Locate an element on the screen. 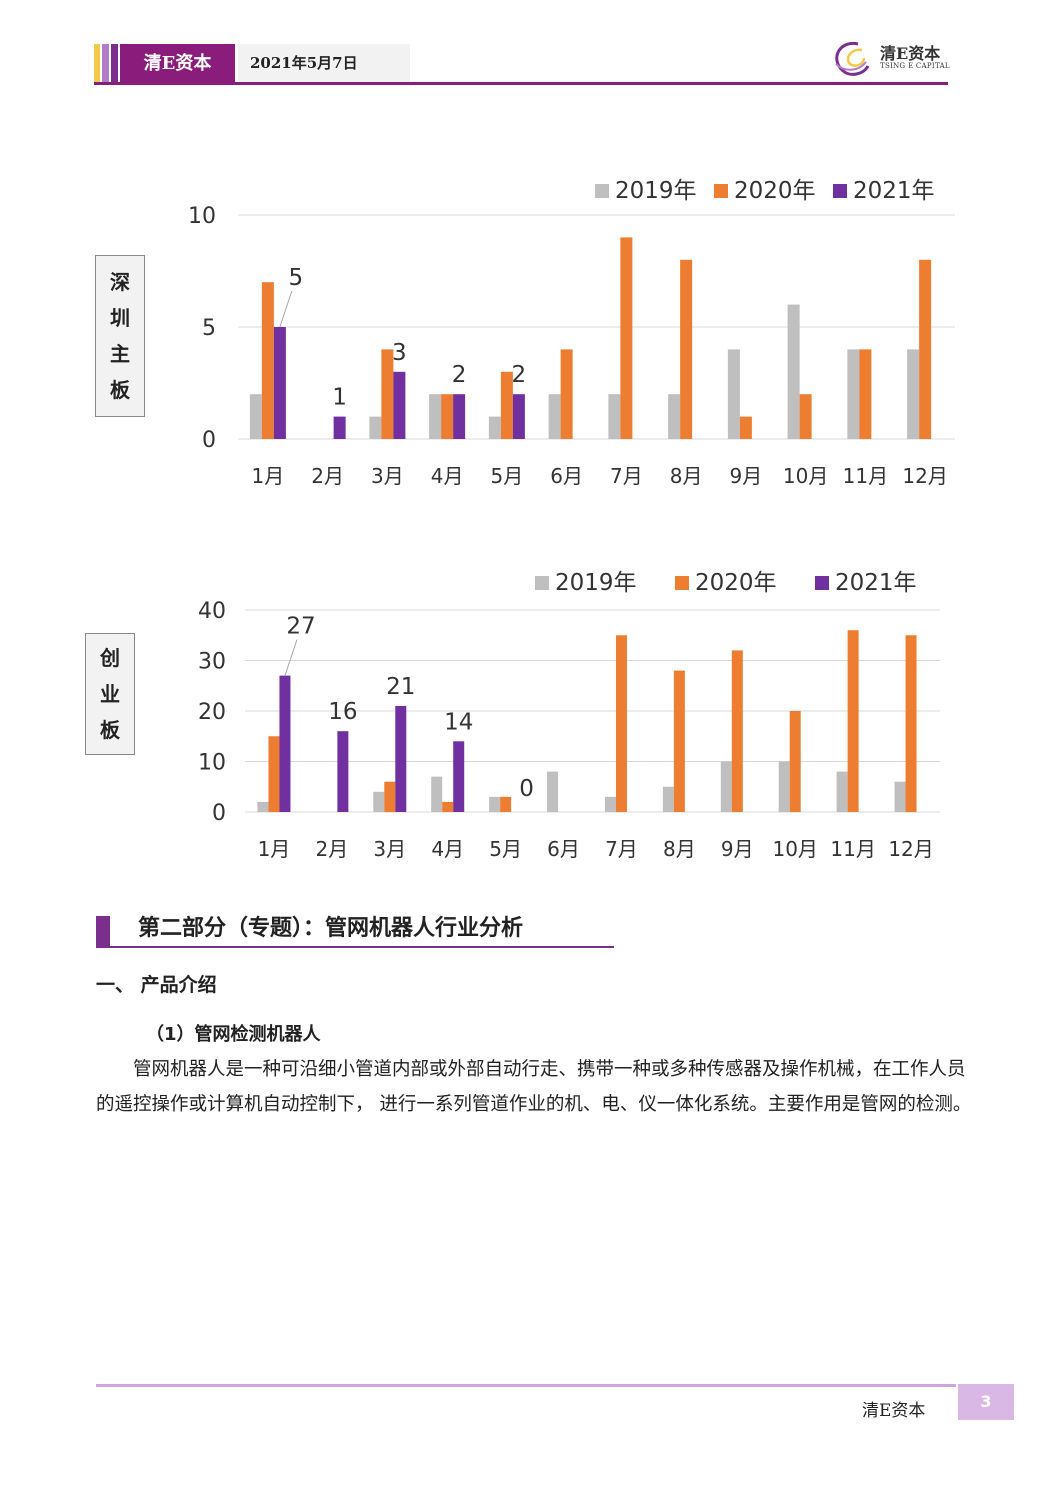 This screenshot has height=1486, width=1051. side-char: 深 is located at coordinates (120, 282).